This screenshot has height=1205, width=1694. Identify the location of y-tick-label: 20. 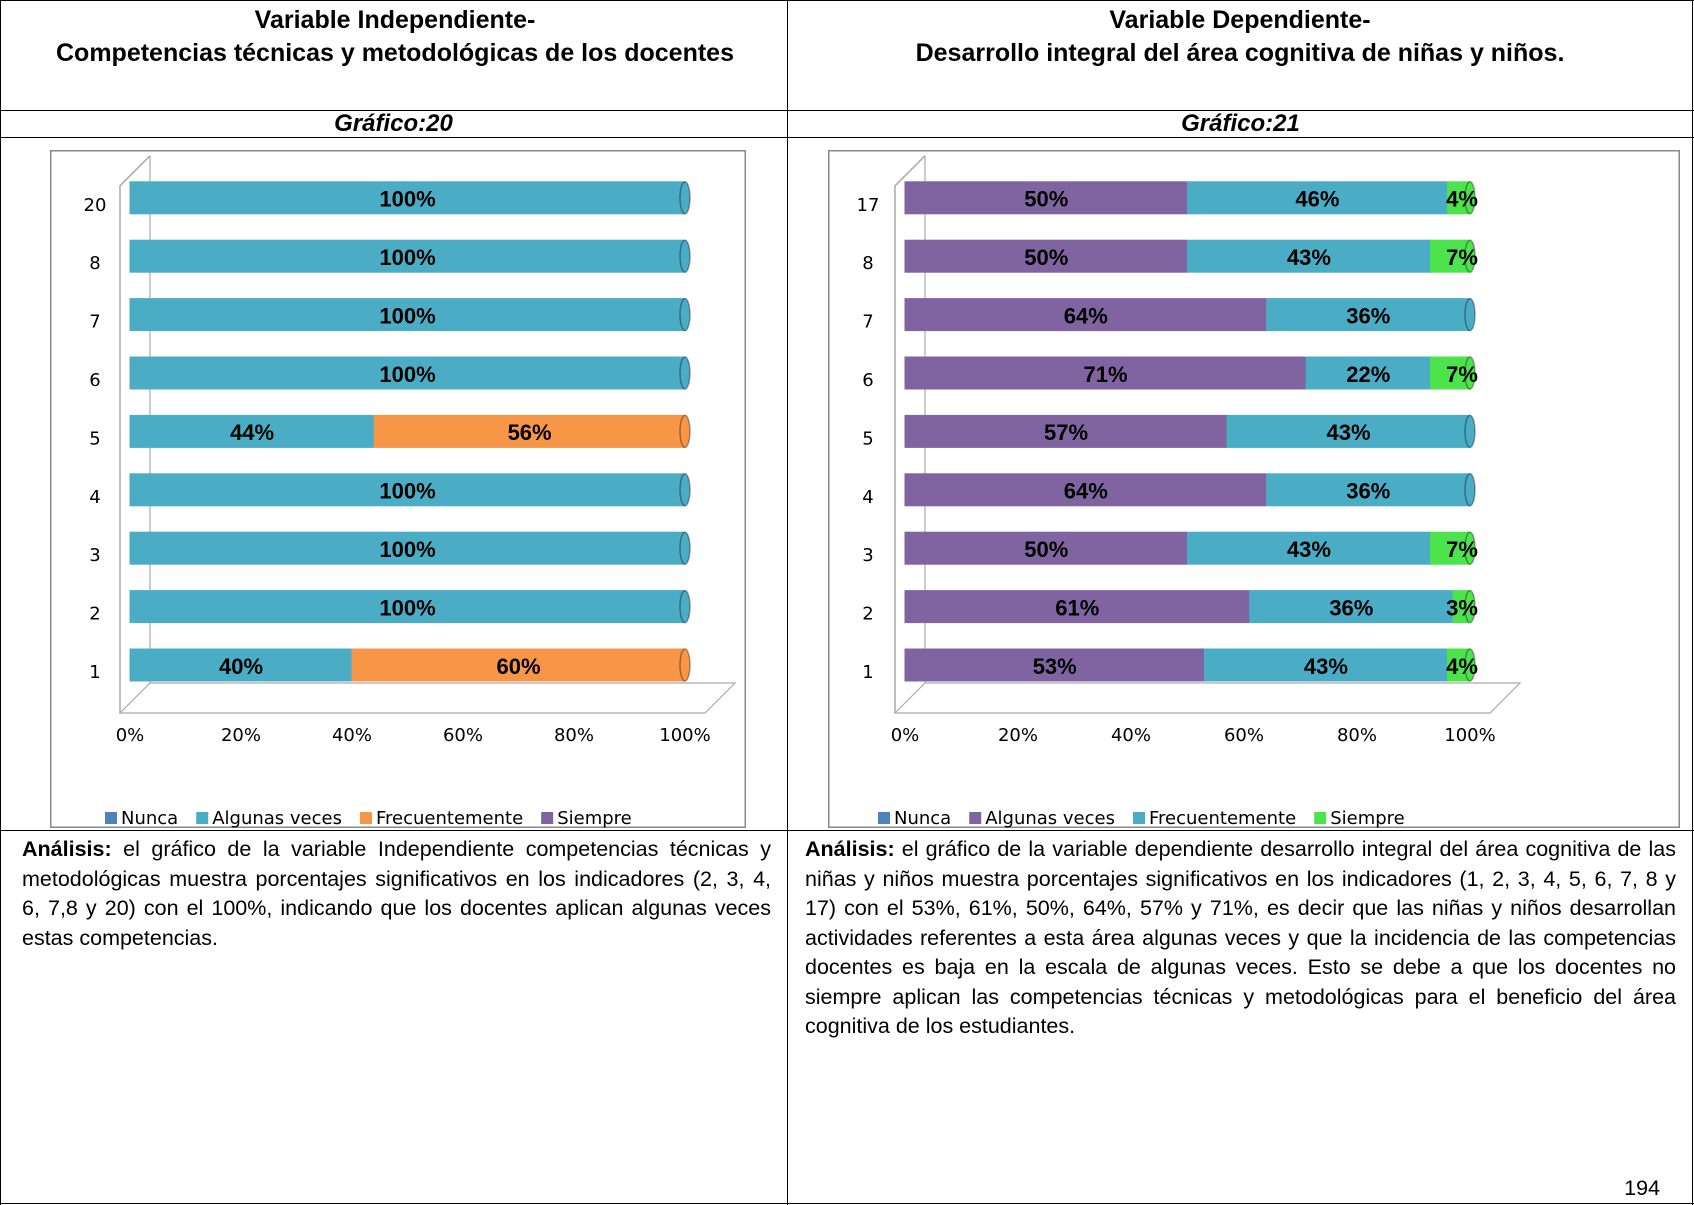
(95, 205).